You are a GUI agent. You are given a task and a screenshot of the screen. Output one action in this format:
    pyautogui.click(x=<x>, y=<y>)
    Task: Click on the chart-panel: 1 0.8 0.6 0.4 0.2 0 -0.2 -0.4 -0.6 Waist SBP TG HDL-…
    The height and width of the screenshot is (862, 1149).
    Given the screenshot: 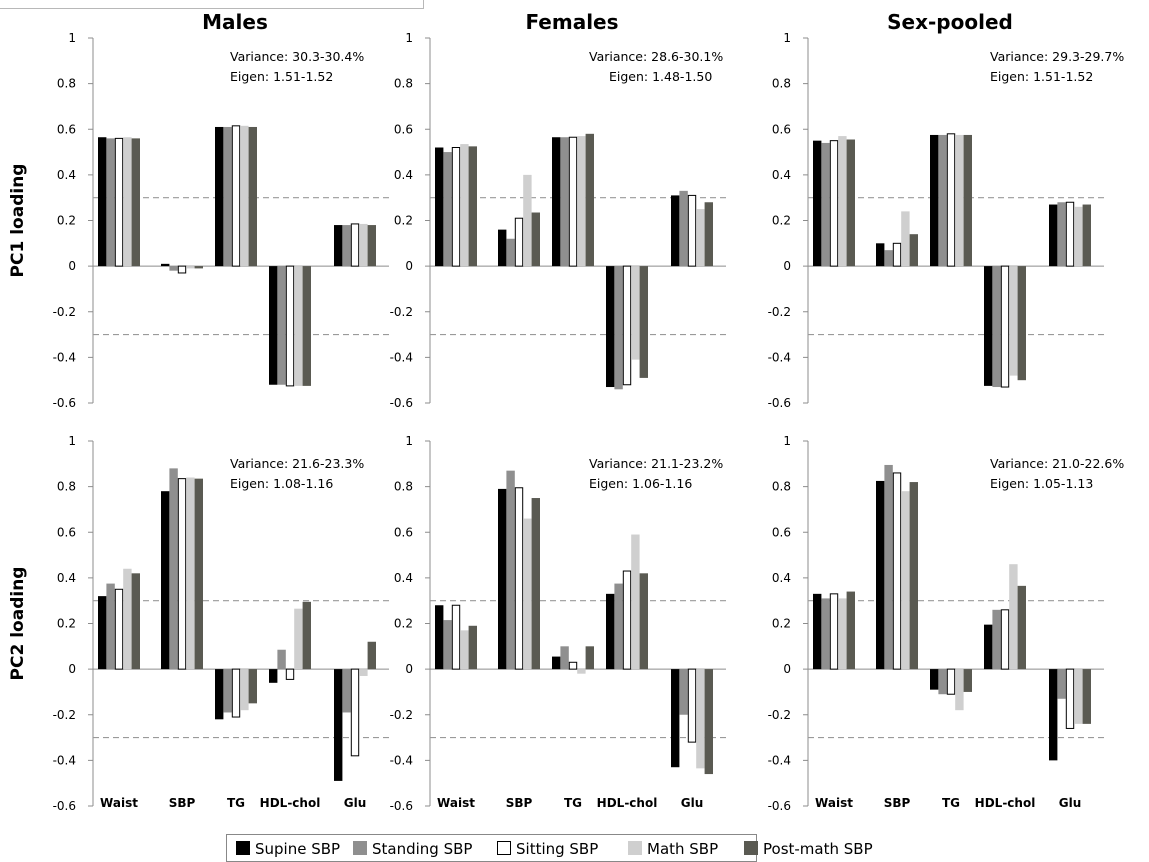 What is the action you would take?
    pyautogui.click(x=946, y=623)
    